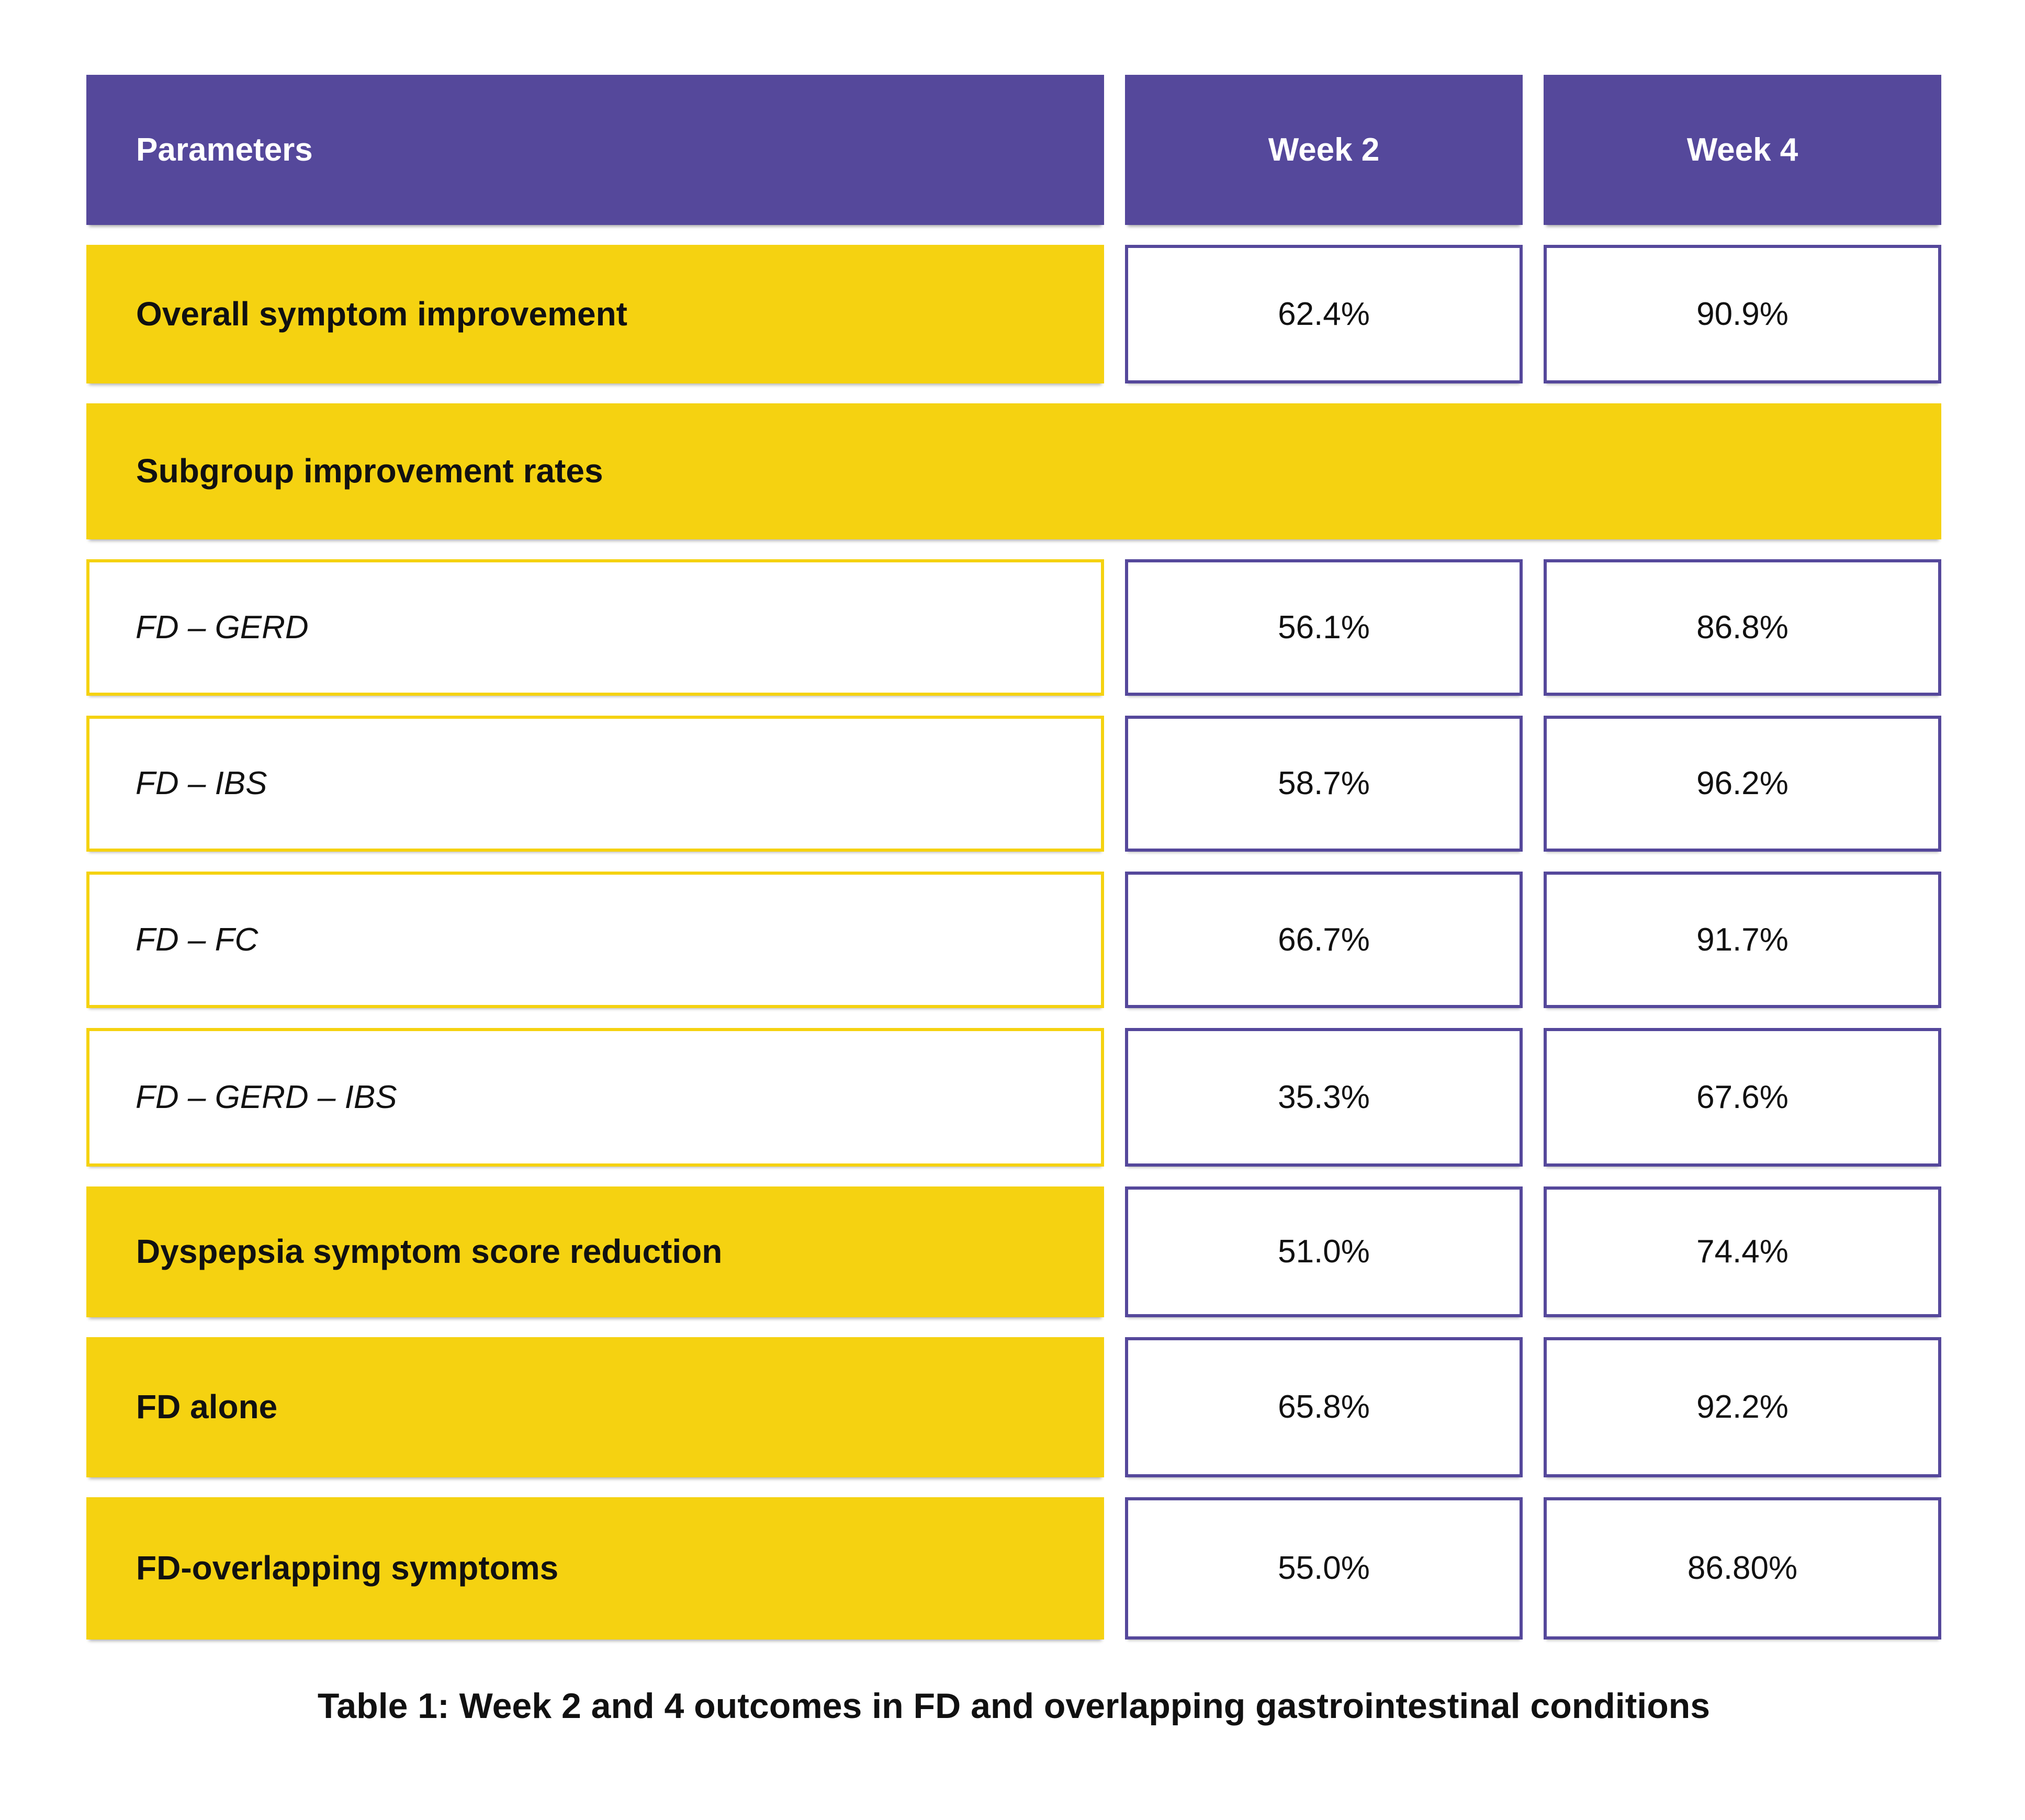 The image size is (2025, 1820). What do you see at coordinates (595, 627) in the screenshot?
I see `row-label-fd-gerd: FD – GERD` at bounding box center [595, 627].